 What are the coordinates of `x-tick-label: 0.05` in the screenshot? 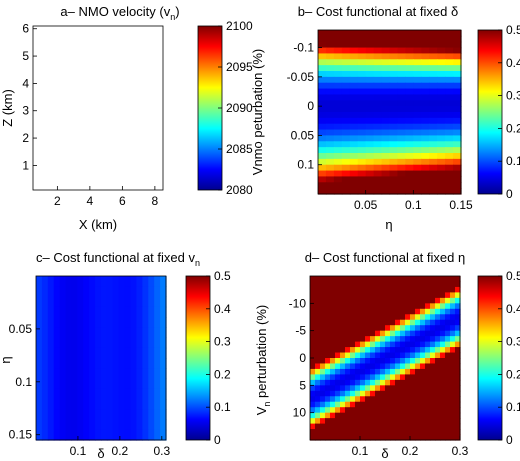 It's located at (366, 205).